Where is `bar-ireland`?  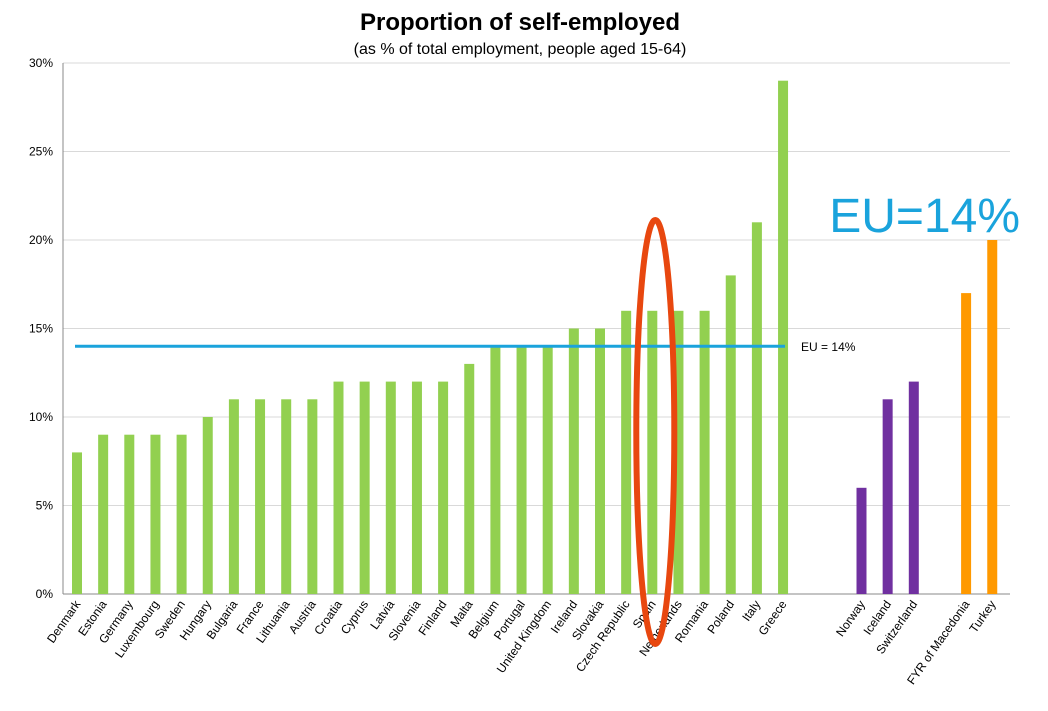 bar-ireland is located at coordinates (573, 461).